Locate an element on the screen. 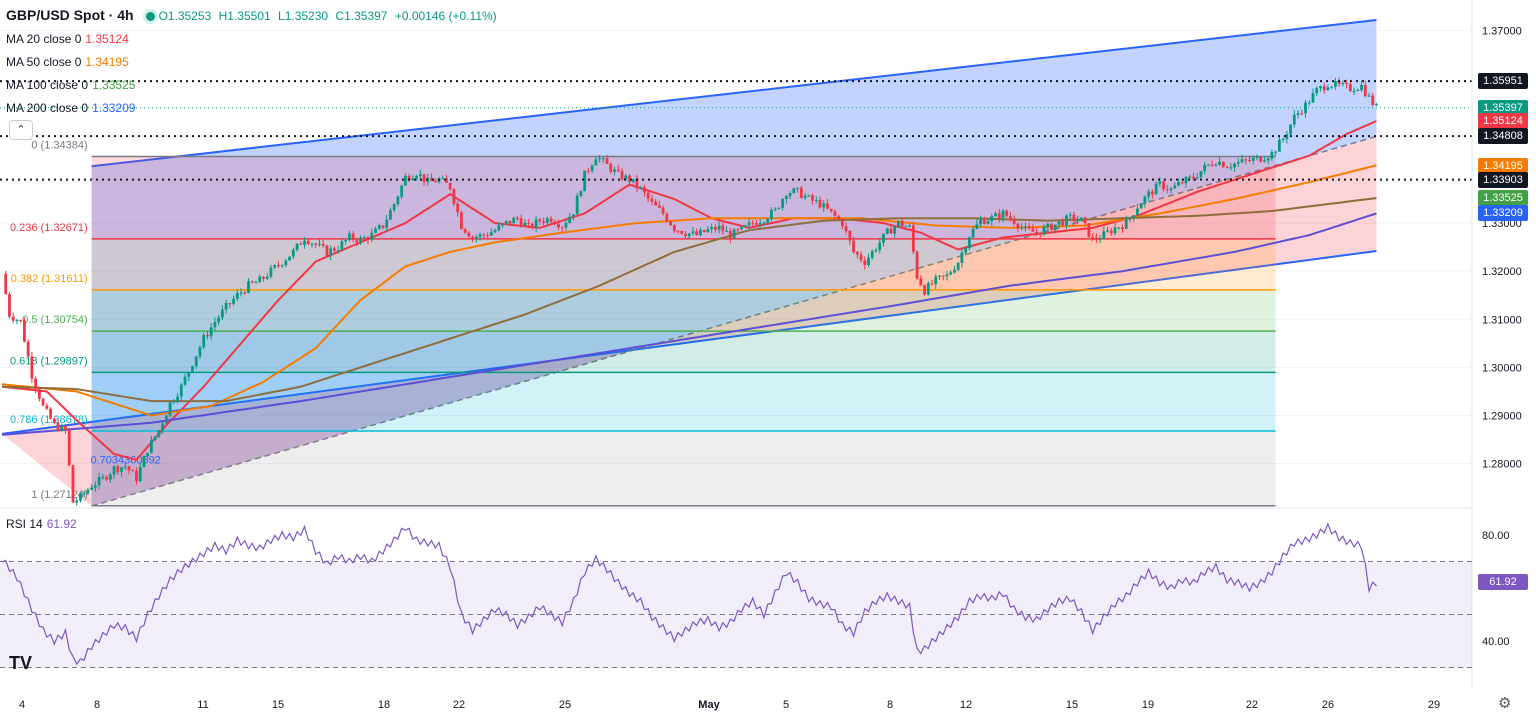 This screenshot has height=718, width=1536. ma200-value: 1.33209 is located at coordinates (114, 108).